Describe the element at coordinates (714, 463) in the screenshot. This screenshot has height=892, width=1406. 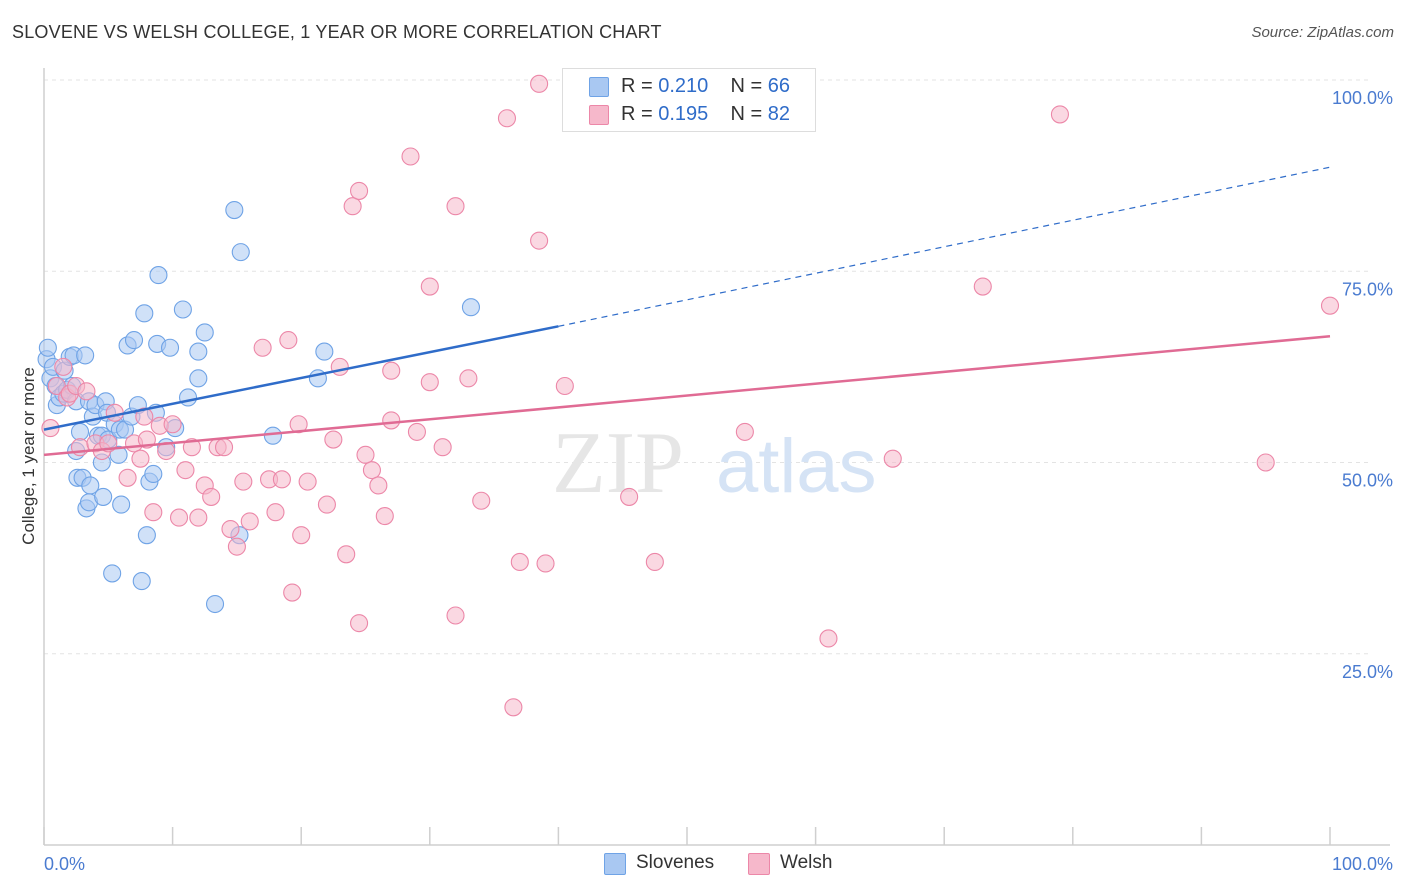
I see `watermark: ZIP atlas` at that location.